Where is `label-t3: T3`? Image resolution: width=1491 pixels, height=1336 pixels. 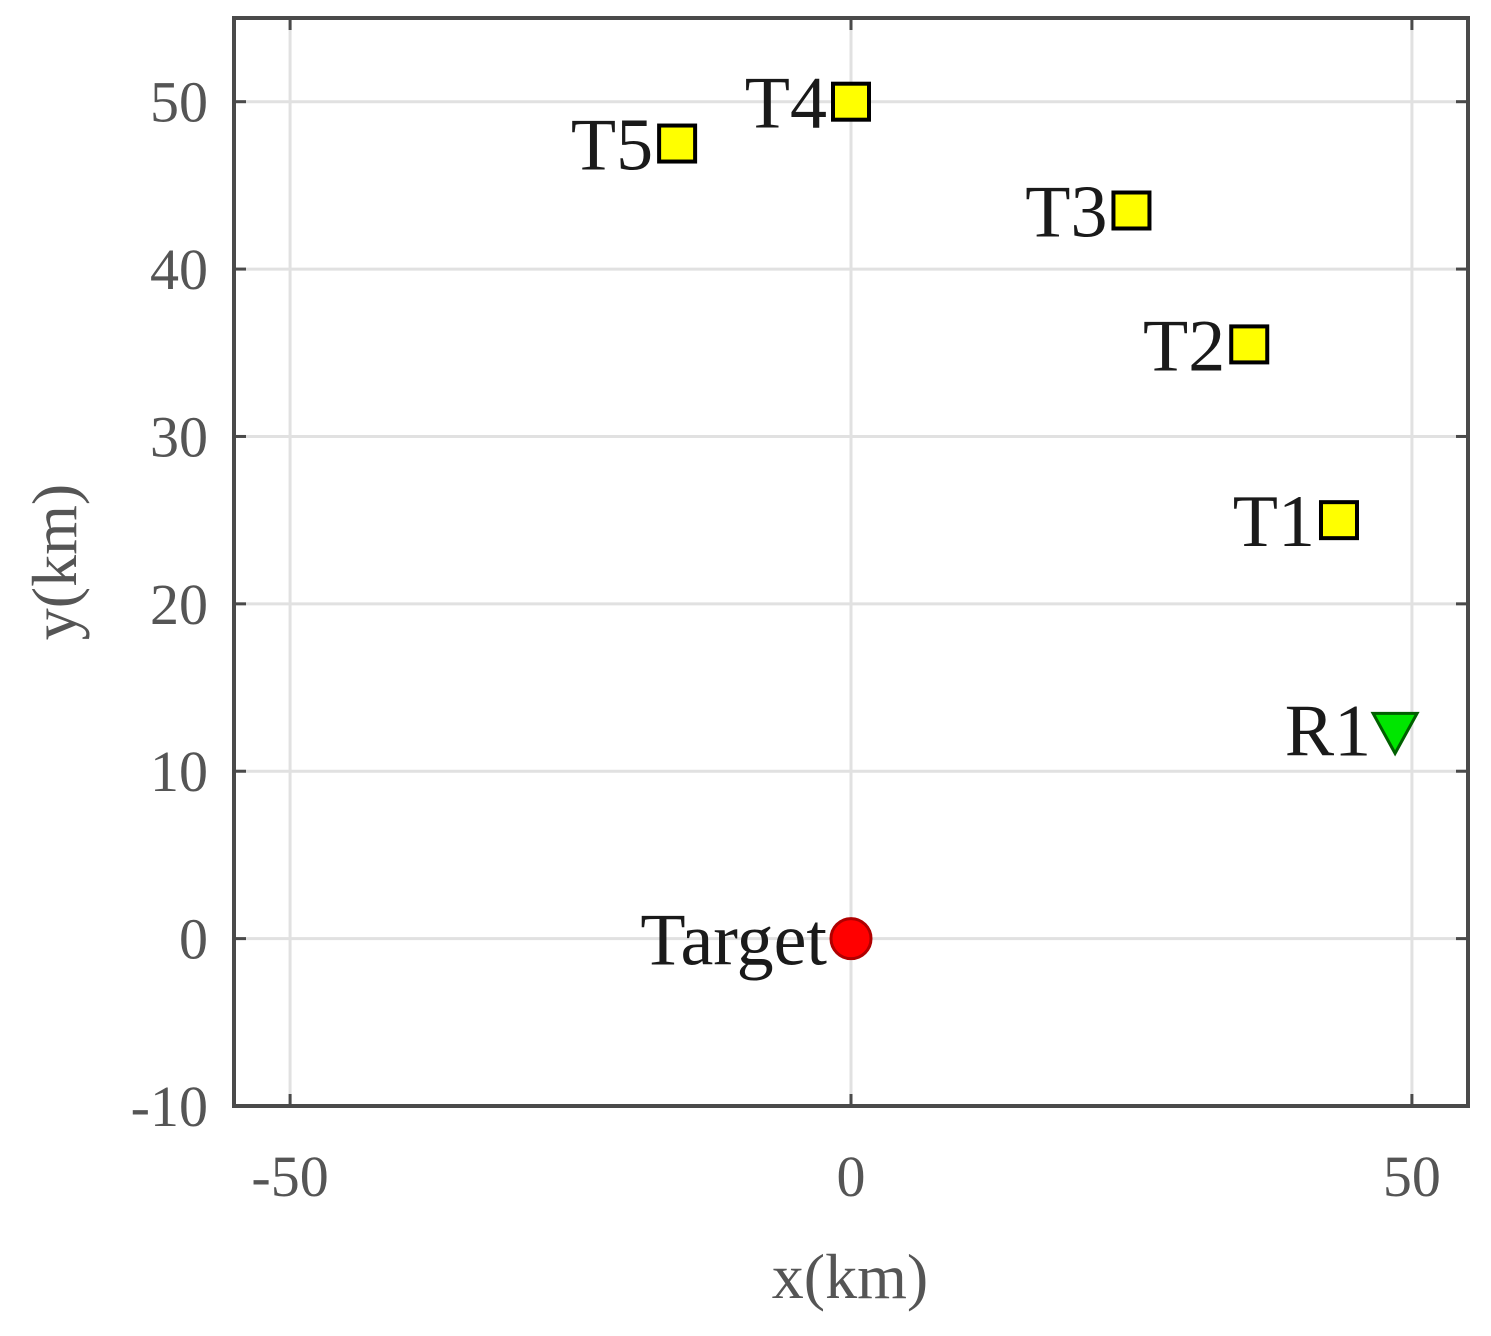 label-t3: T3 is located at coordinates (1066, 212).